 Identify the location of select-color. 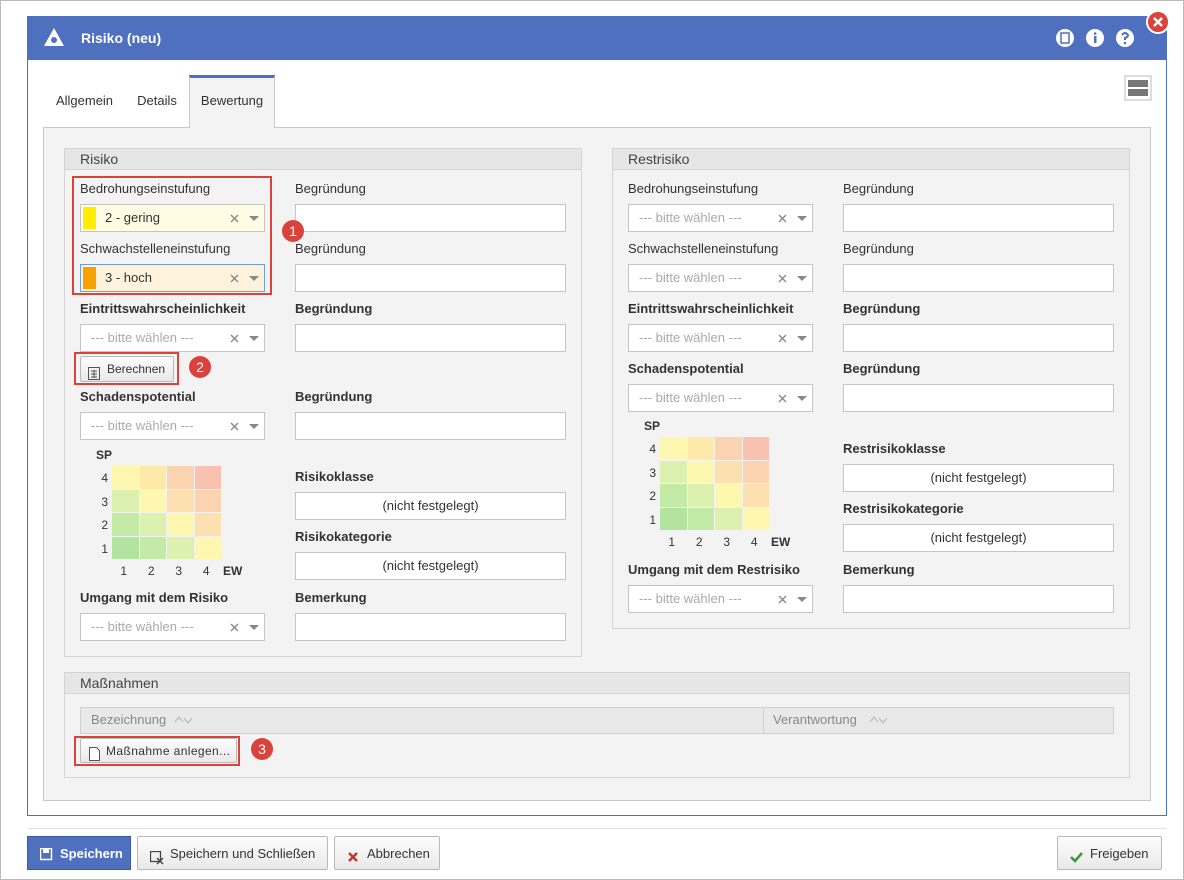
(89, 278).